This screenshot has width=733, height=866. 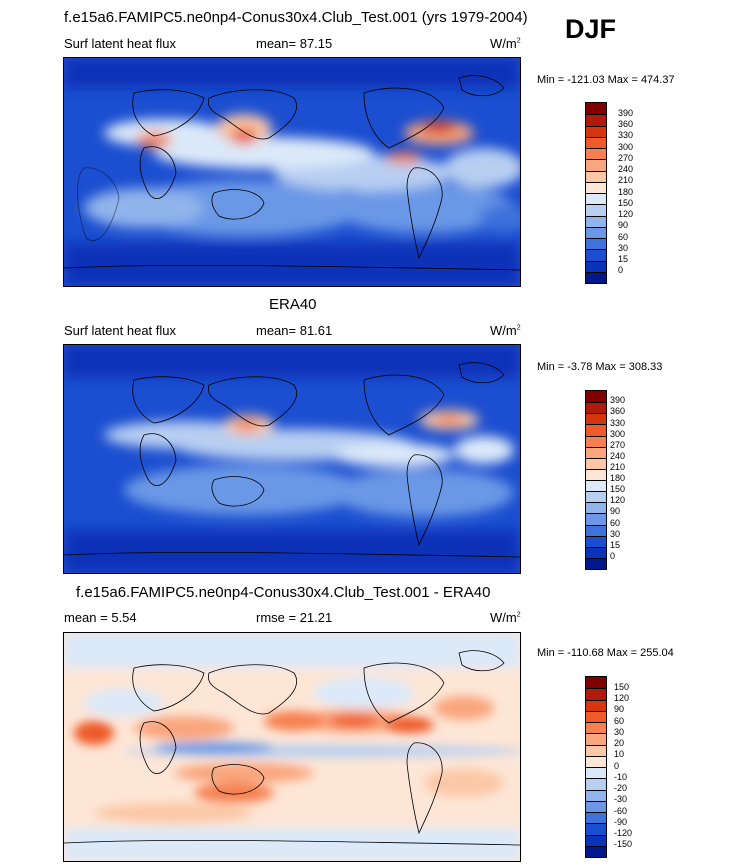 I want to click on panel1-colorbar, so click(x=596, y=193).